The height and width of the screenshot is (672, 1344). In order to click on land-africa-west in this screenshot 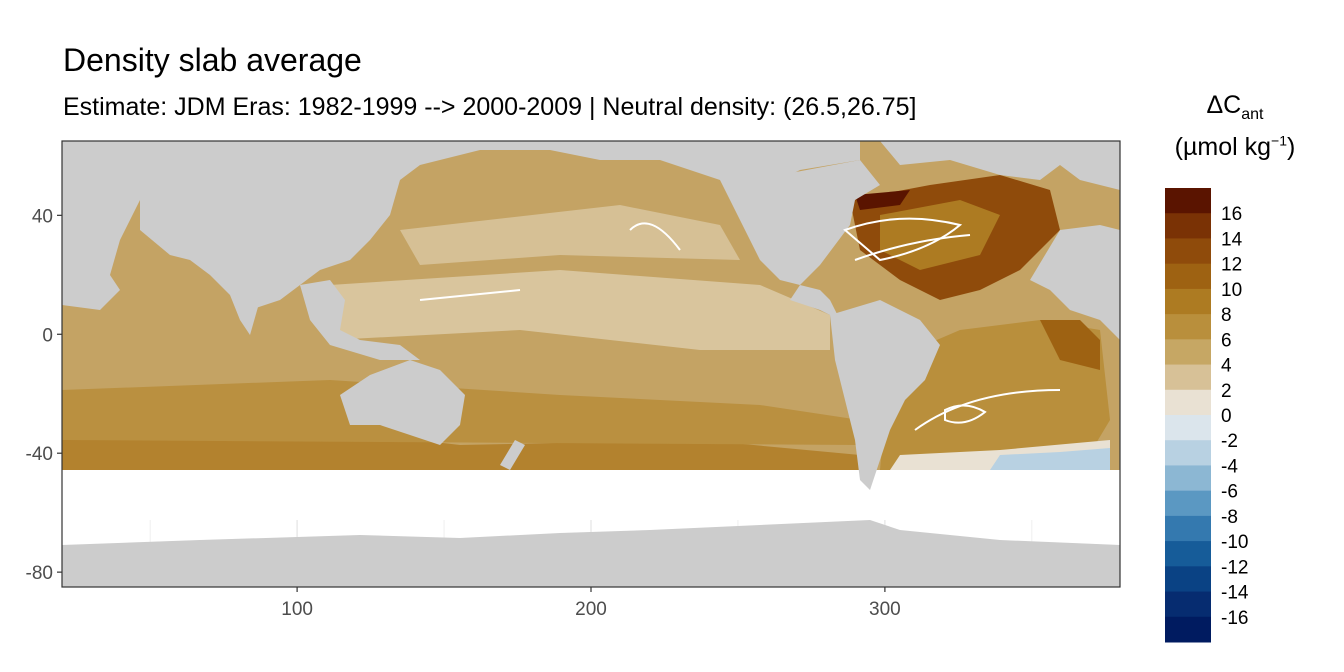, I will do `click(101, 225)`.